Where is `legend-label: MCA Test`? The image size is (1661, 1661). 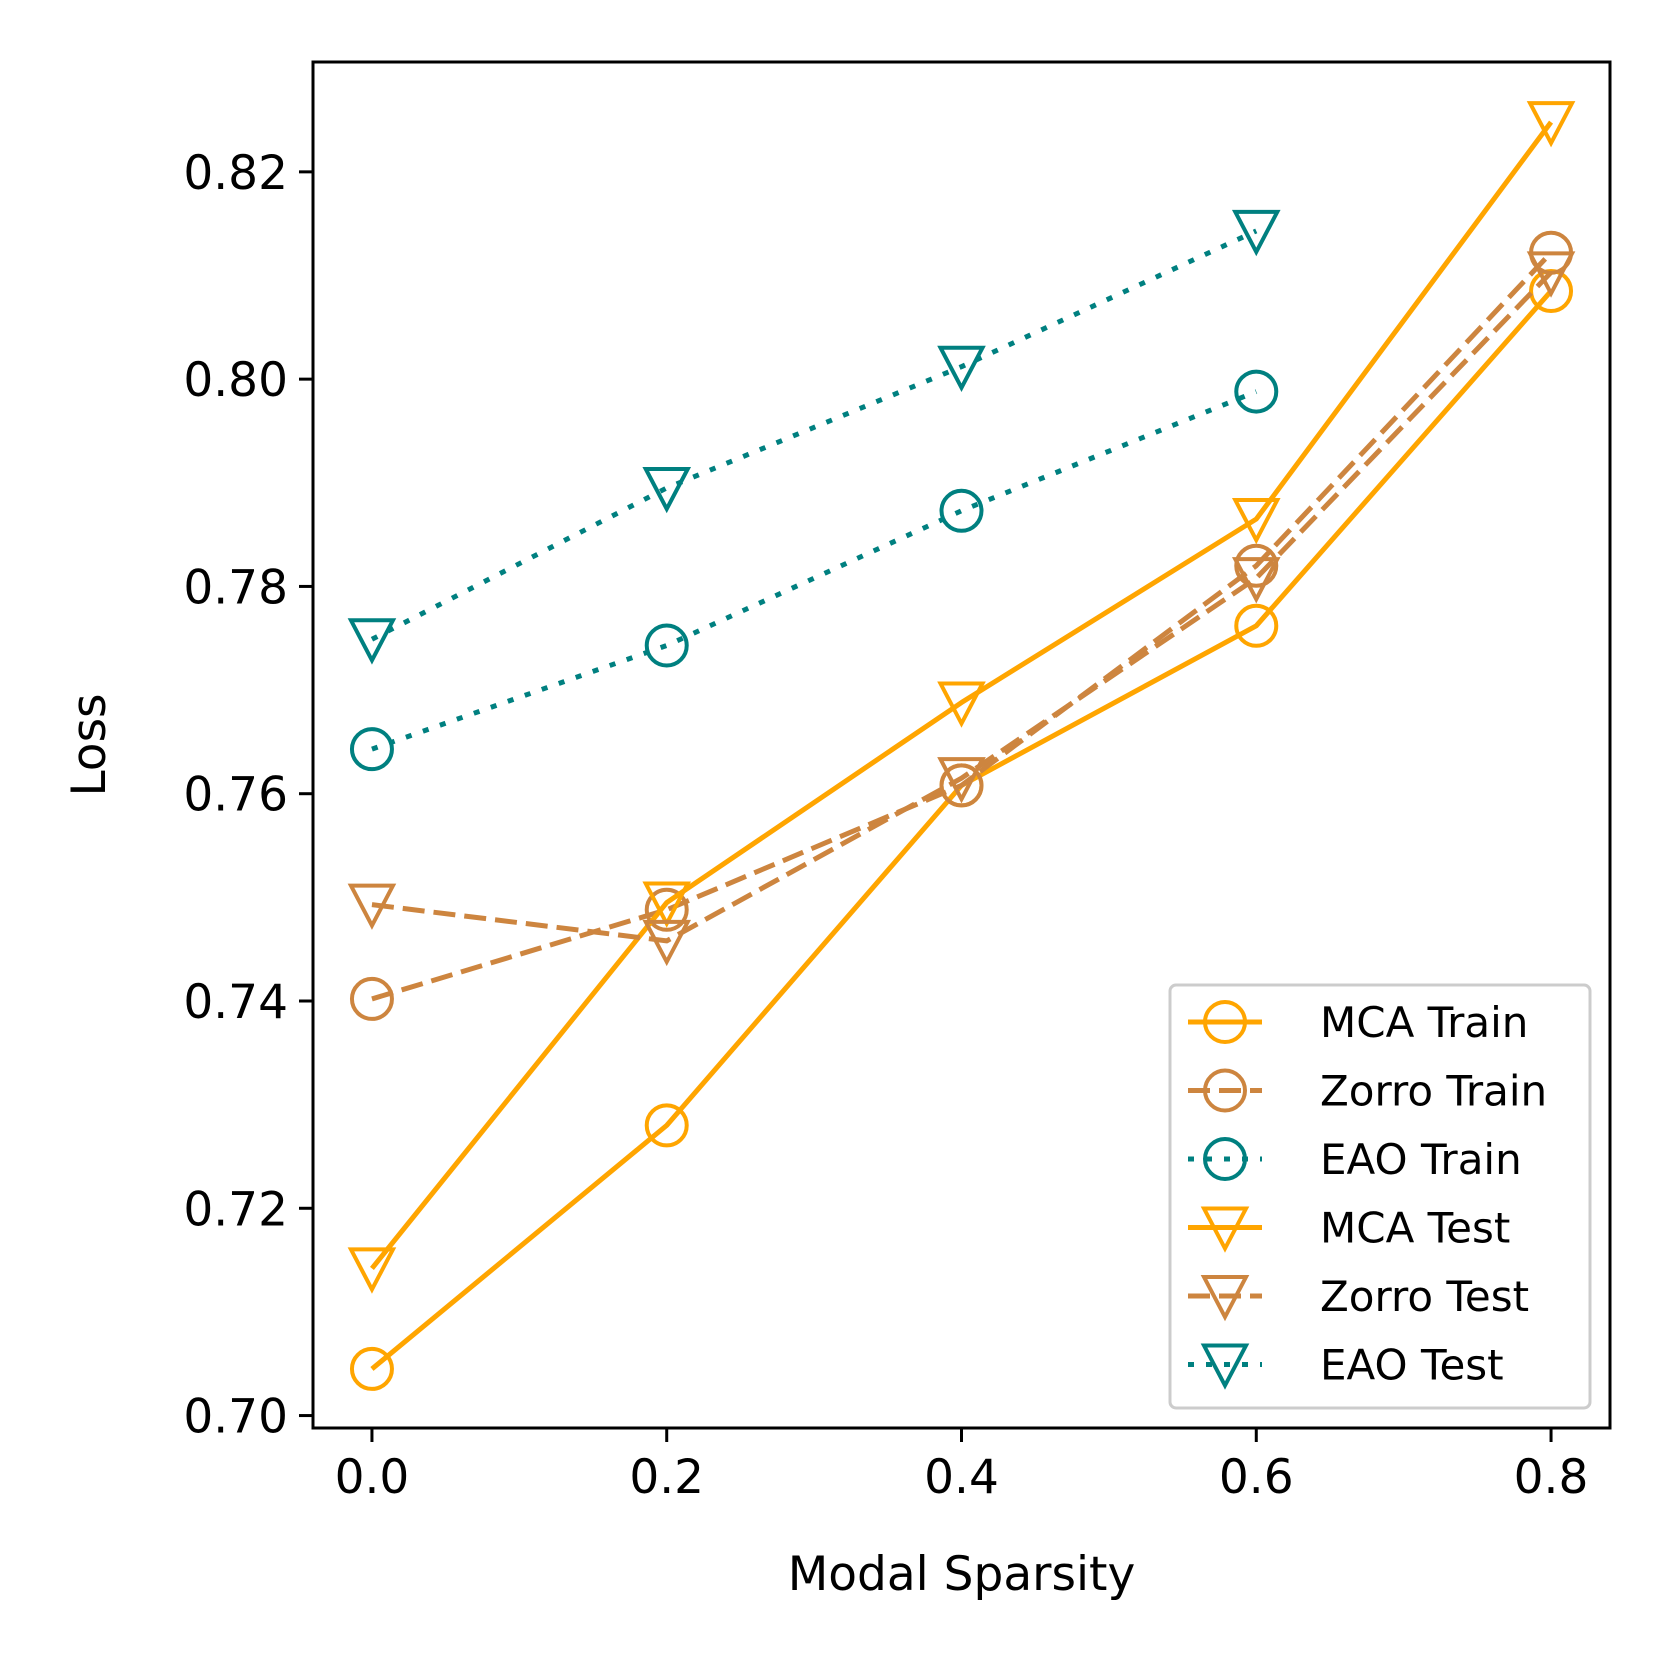 legend-label: MCA Test is located at coordinates (1415, 1228).